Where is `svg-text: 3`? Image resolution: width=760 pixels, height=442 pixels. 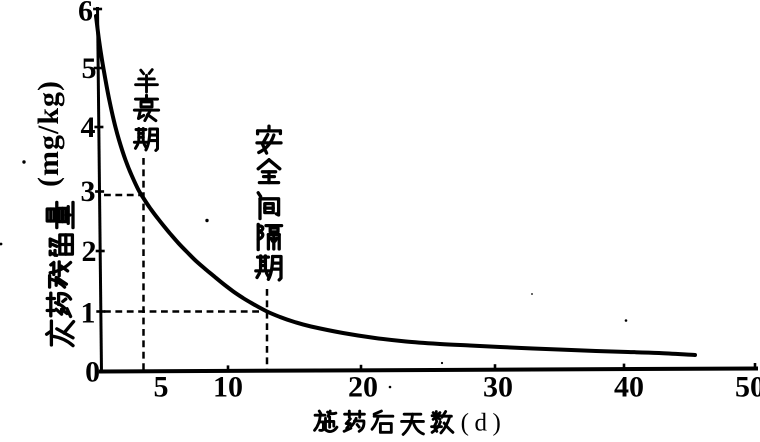 svg-text: 3 is located at coordinates (88, 191).